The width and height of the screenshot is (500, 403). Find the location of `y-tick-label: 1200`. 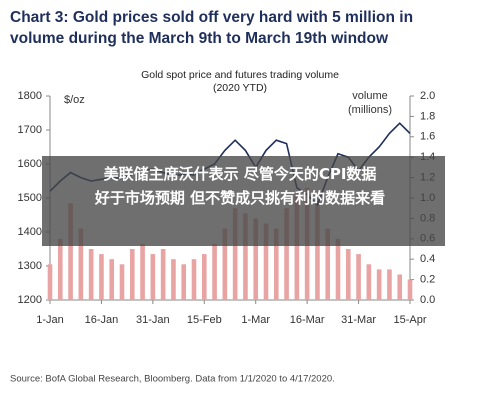

y-tick-label: 1200 is located at coordinates (30, 300).